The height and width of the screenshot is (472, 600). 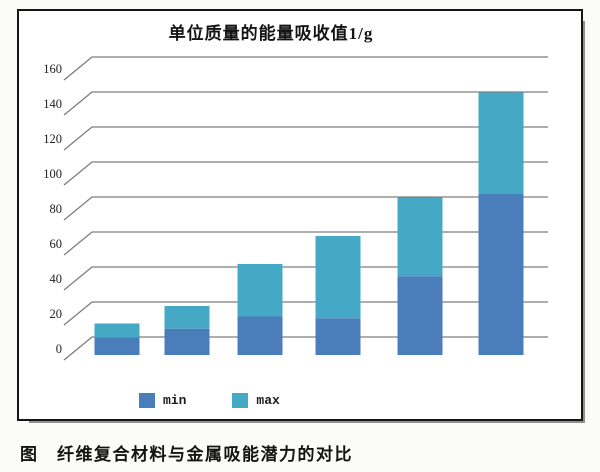 I want to click on chart-title: 单位质量的能量吸收值1/g, so click(x=271, y=33).